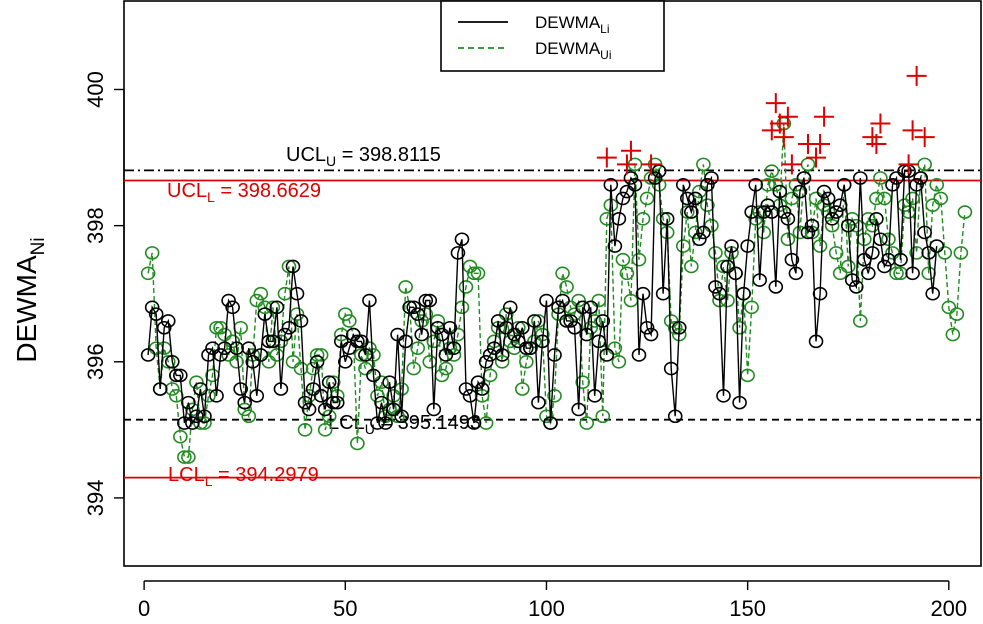 Image resolution: width=983 pixels, height=624 pixels. Describe the element at coordinates (552, 600) in the screenshot. I see `x-axis: 0 50 100 150 200` at that location.